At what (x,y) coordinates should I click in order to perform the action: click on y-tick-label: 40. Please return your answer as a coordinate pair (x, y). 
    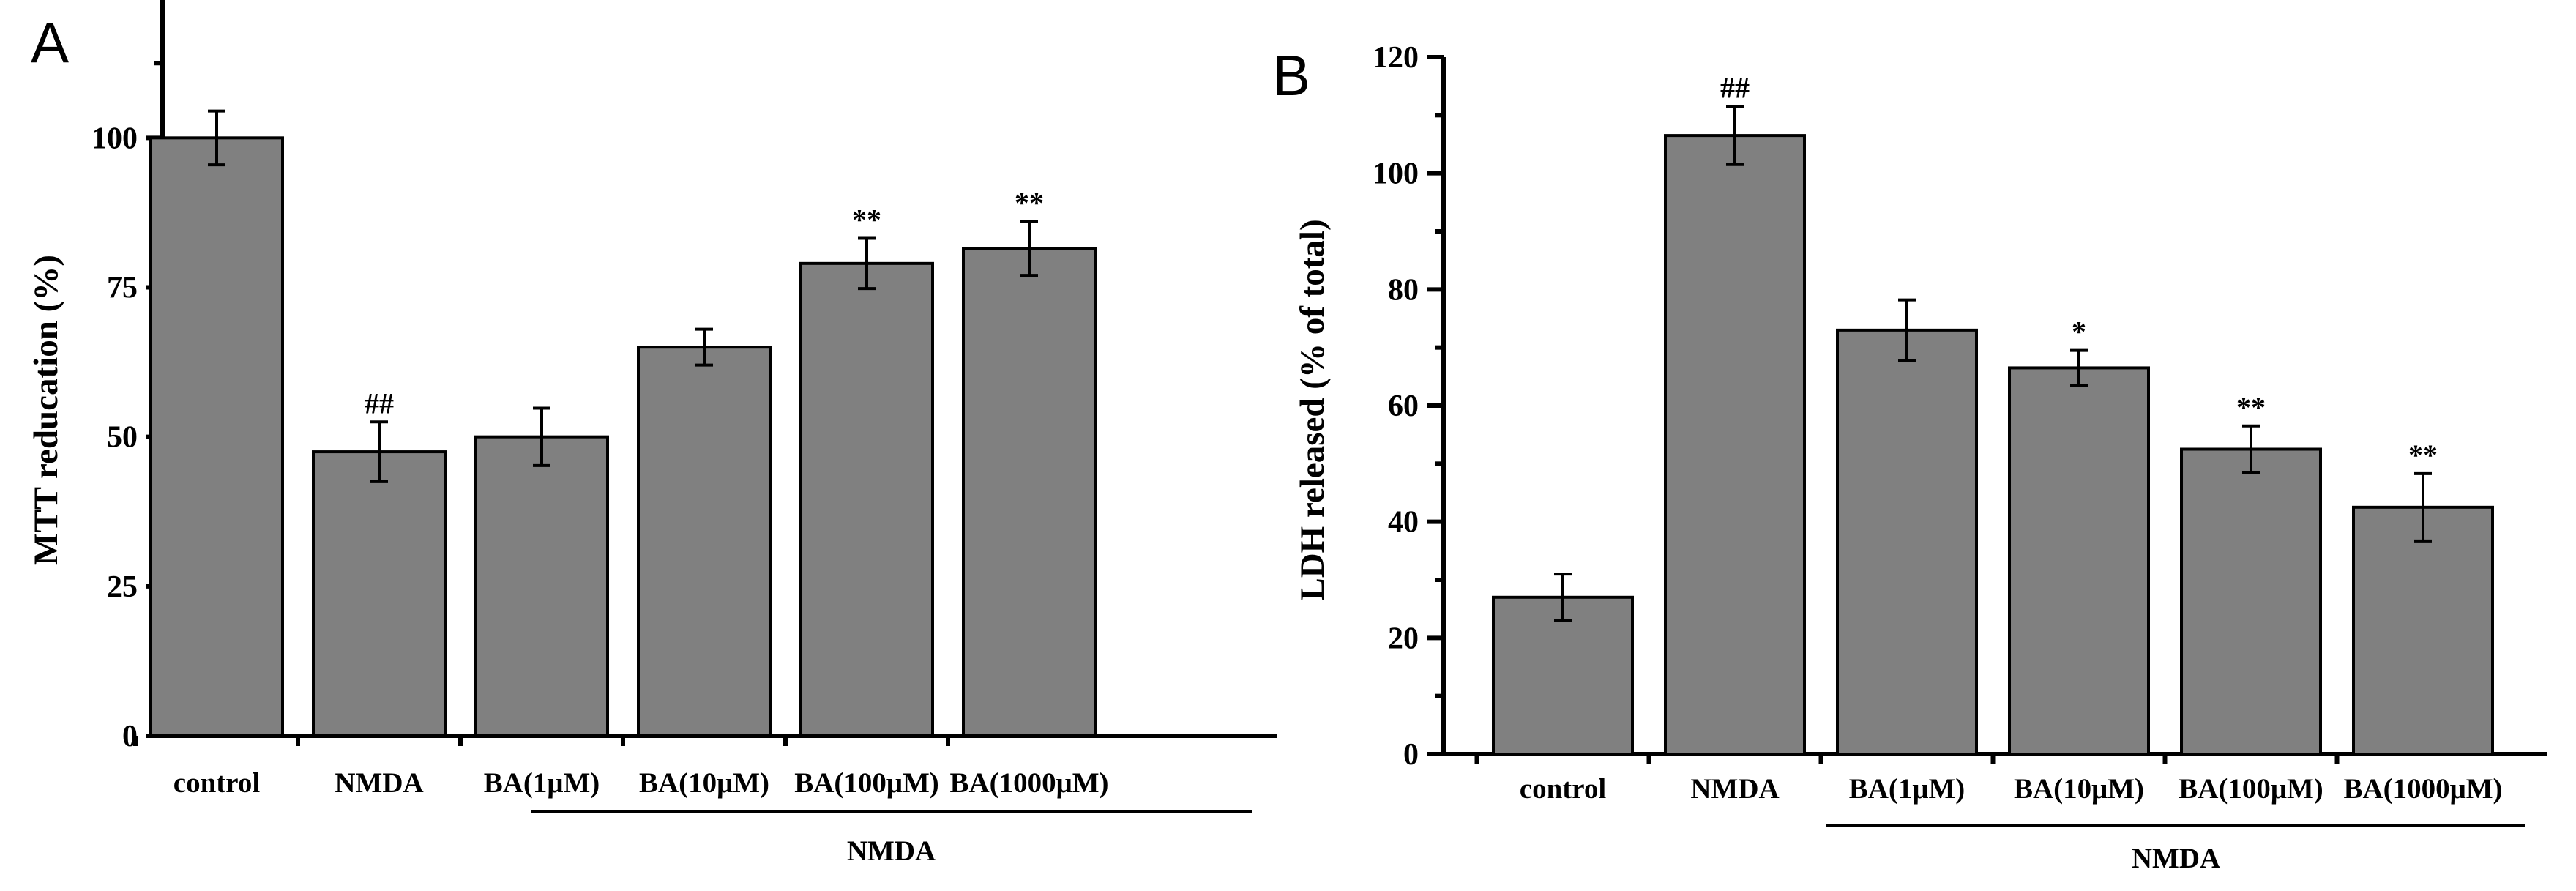
    Looking at the image, I should click on (1403, 523).